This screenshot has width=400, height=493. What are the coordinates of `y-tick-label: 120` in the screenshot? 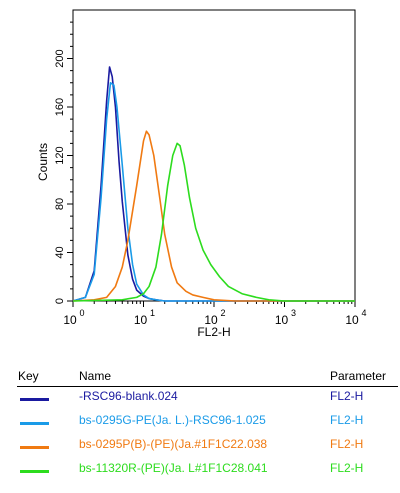 It's located at (60, 155).